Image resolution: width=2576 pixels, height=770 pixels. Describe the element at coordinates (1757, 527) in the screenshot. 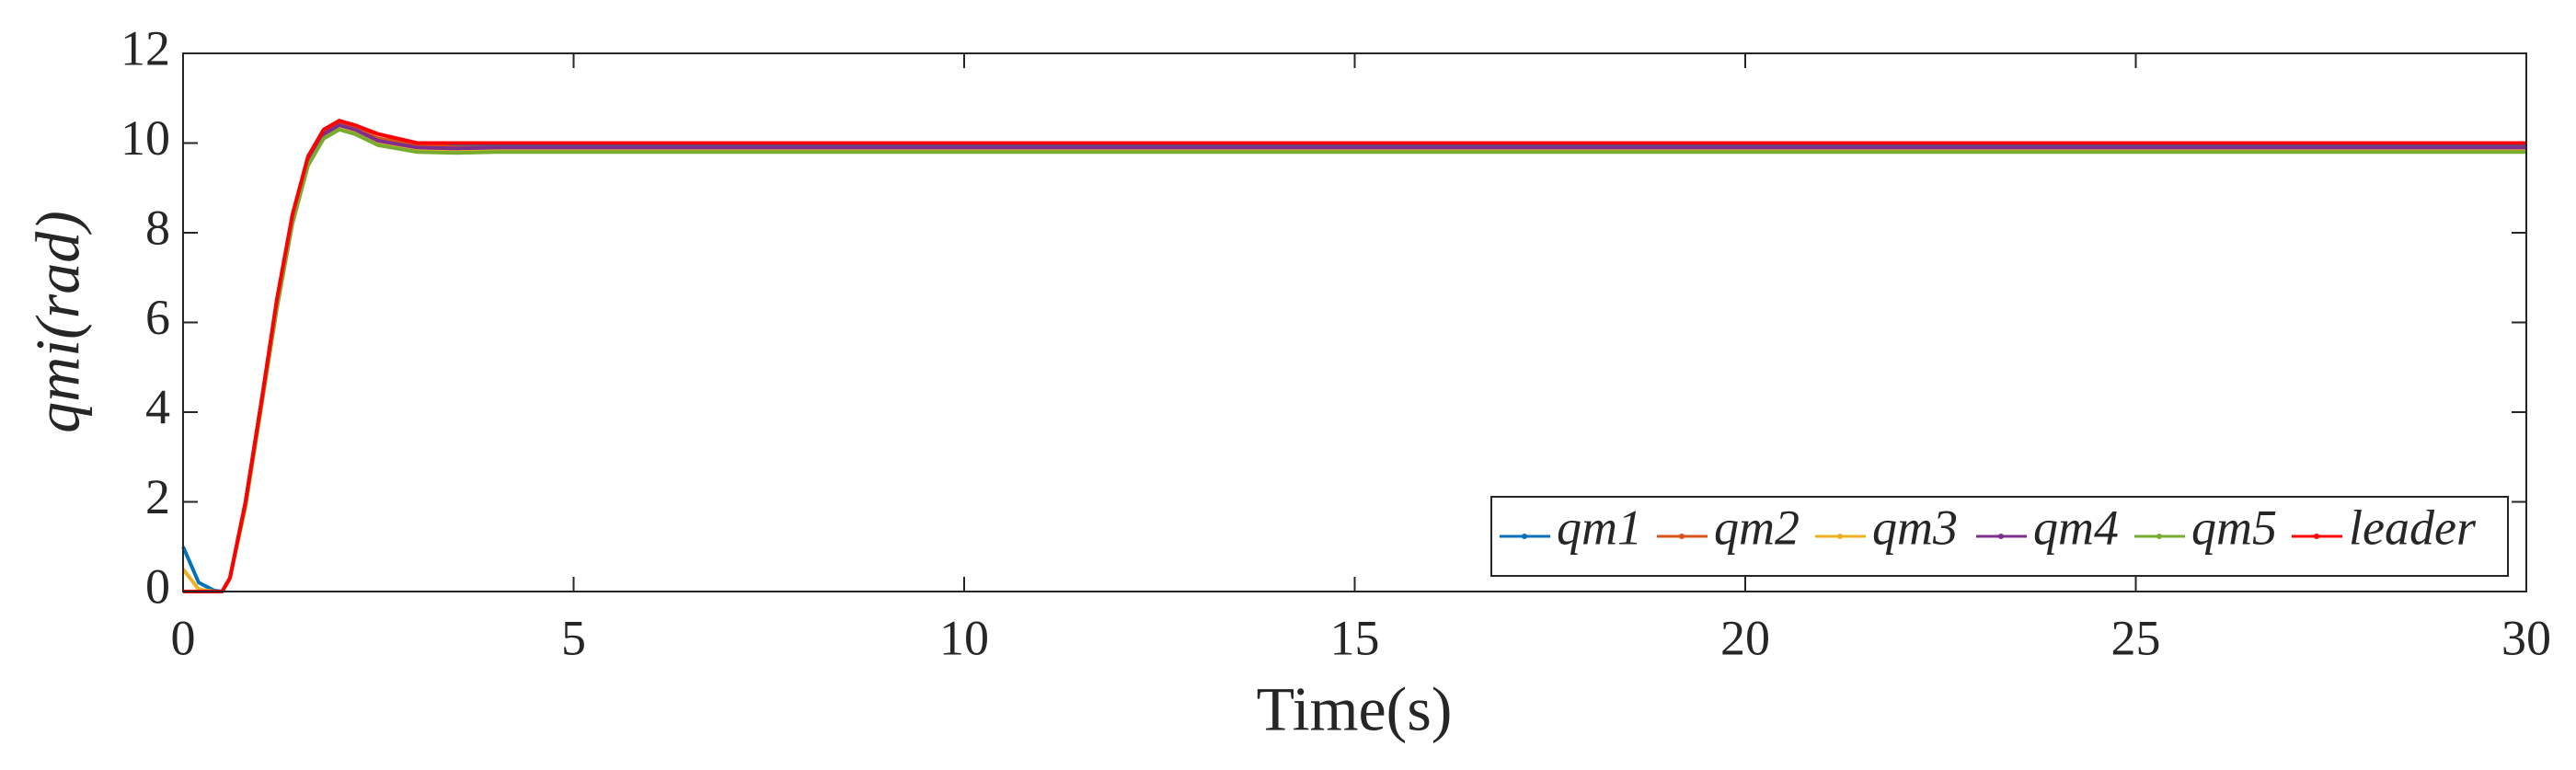

I see `legend-label: qm2` at that location.